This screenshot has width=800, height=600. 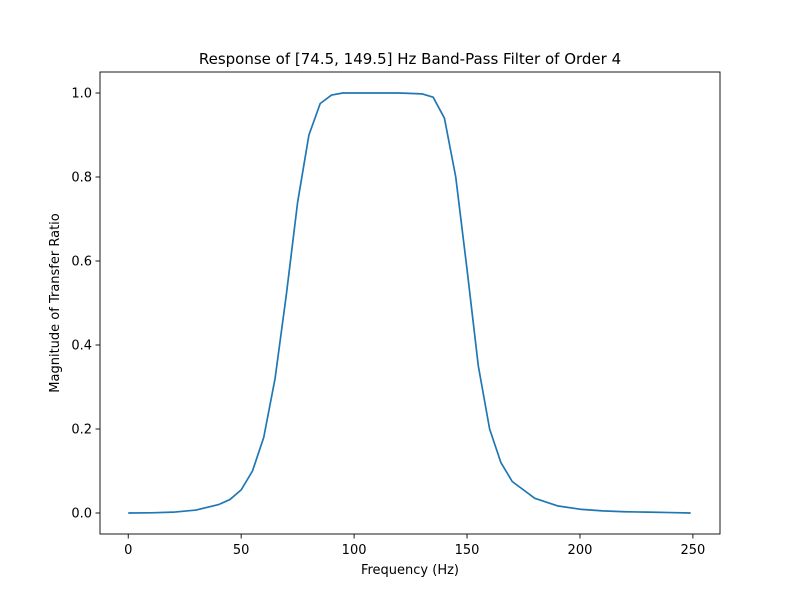 What do you see at coordinates (81, 178) in the screenshot?
I see `y-tick-label: 0.8` at bounding box center [81, 178].